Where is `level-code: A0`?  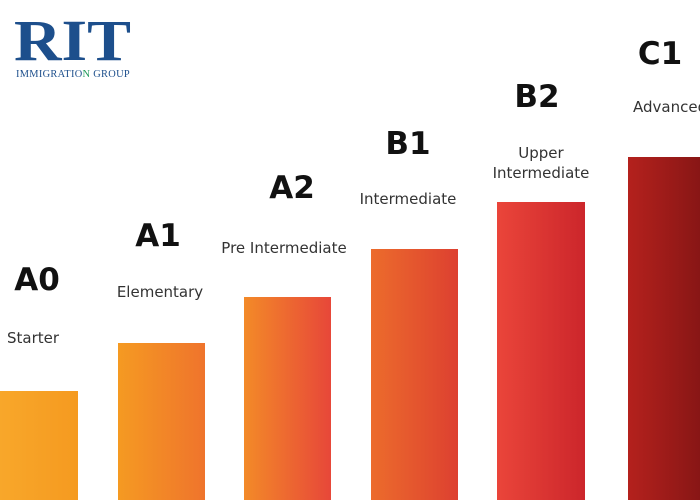
level-code: A0 is located at coordinates (37, 280).